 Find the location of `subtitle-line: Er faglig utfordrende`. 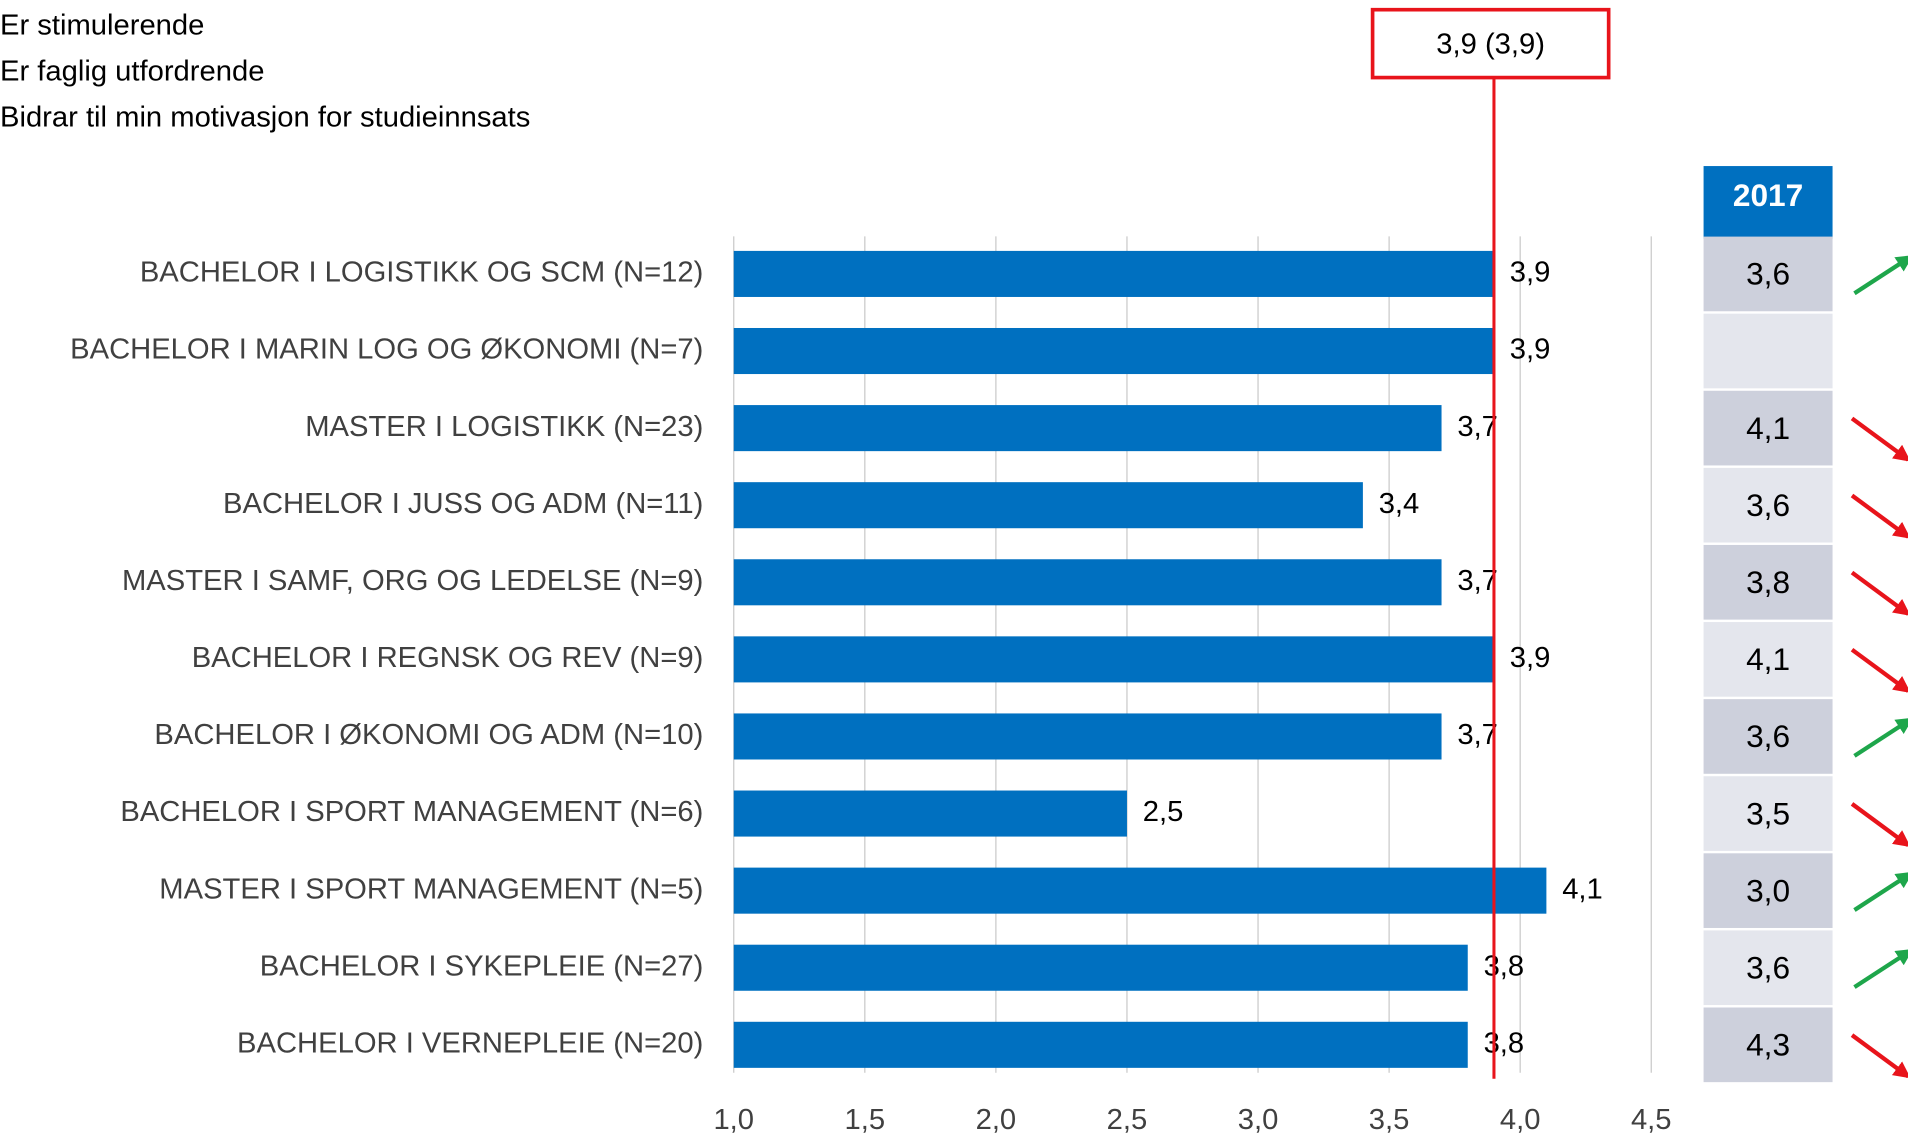

subtitle-line: Er faglig utfordrende is located at coordinates (132, 71).